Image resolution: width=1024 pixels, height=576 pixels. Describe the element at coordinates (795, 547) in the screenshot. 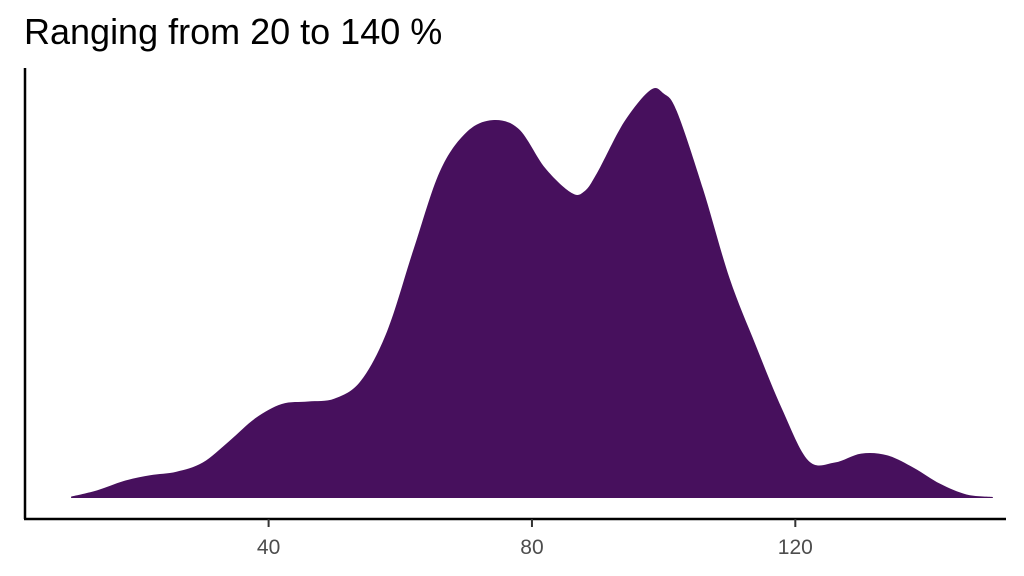

I see `x-tick-label: 120` at that location.